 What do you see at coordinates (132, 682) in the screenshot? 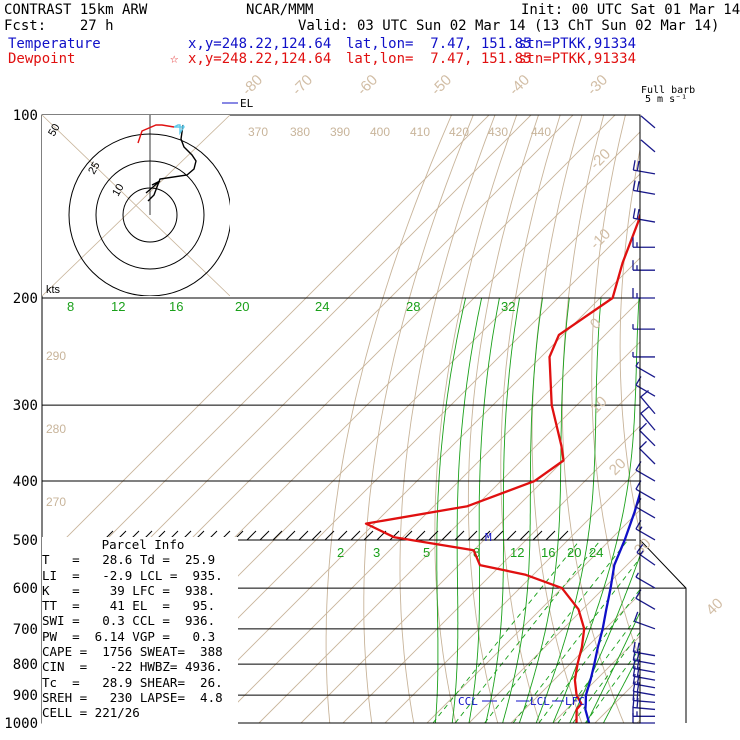
I see `parcel-info-row: Tc = 28.9 SHEAR= 26.` at bounding box center [132, 682].